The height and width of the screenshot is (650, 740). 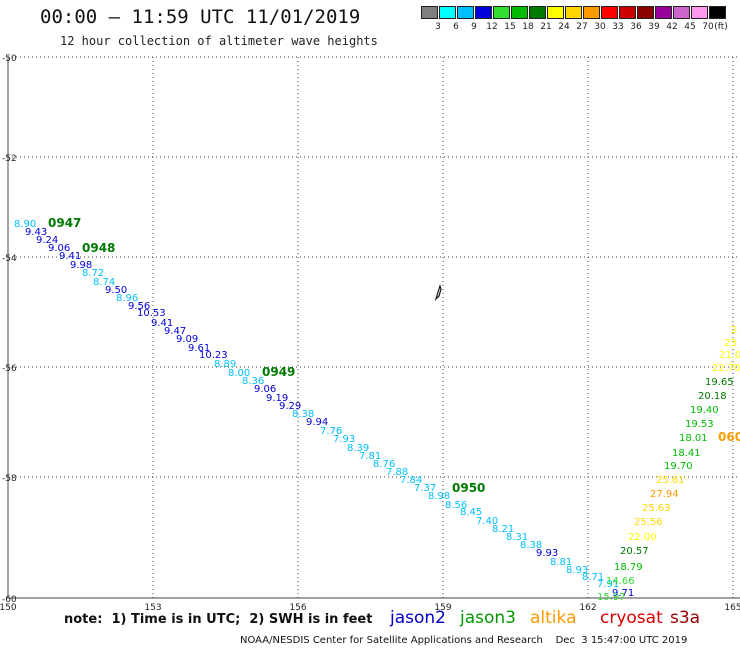 I want to click on satellite-name: jason3, so click(x=488, y=618).